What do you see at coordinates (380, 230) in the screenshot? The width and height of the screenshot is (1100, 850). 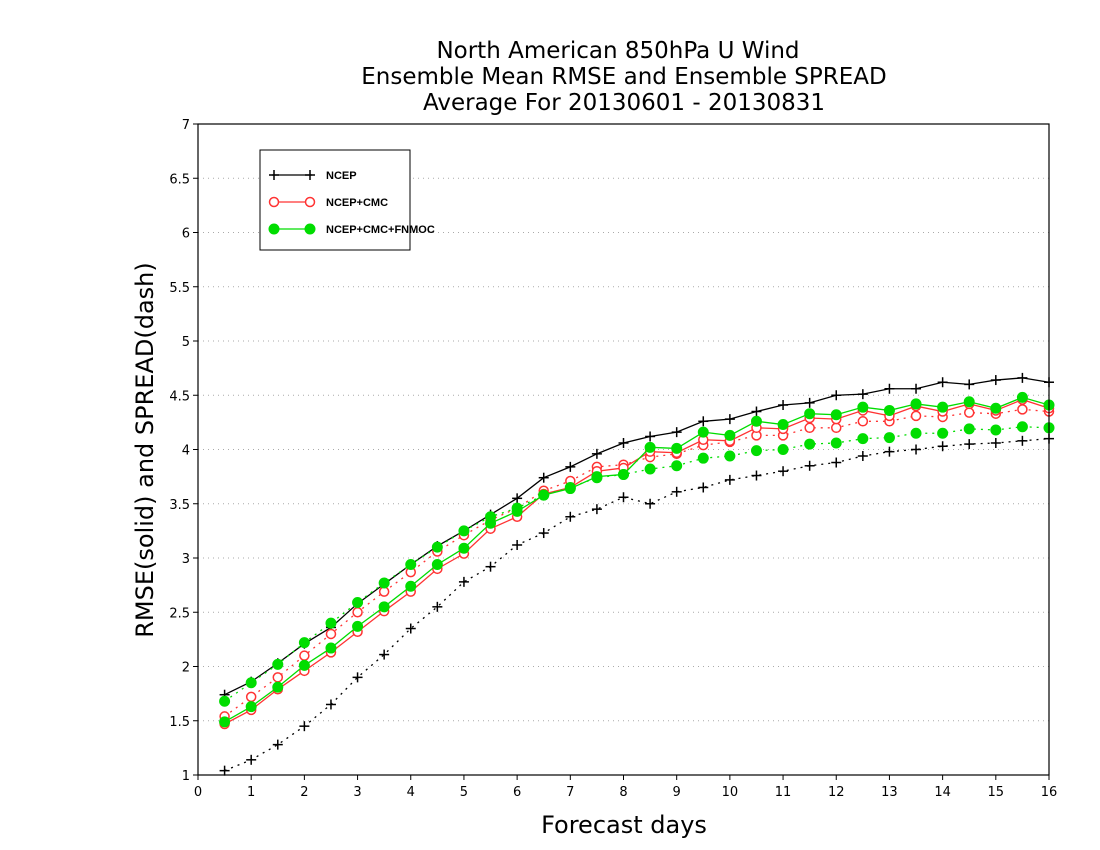 I see `legend-label-ncep-cmc-fnmoc: NCEP+CMC+FNMOC` at bounding box center [380, 230].